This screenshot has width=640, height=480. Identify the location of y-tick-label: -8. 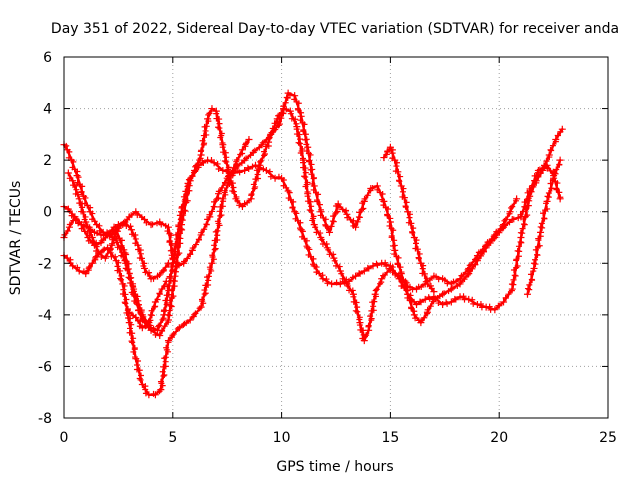
(45, 419).